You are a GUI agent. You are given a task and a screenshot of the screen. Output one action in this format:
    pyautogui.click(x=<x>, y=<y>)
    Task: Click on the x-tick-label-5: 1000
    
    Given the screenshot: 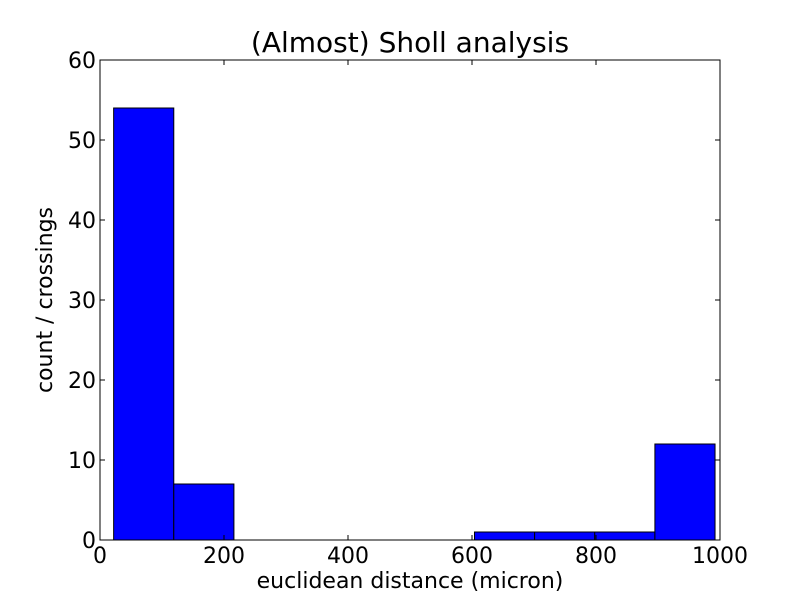 What is the action you would take?
    pyautogui.click(x=720, y=556)
    